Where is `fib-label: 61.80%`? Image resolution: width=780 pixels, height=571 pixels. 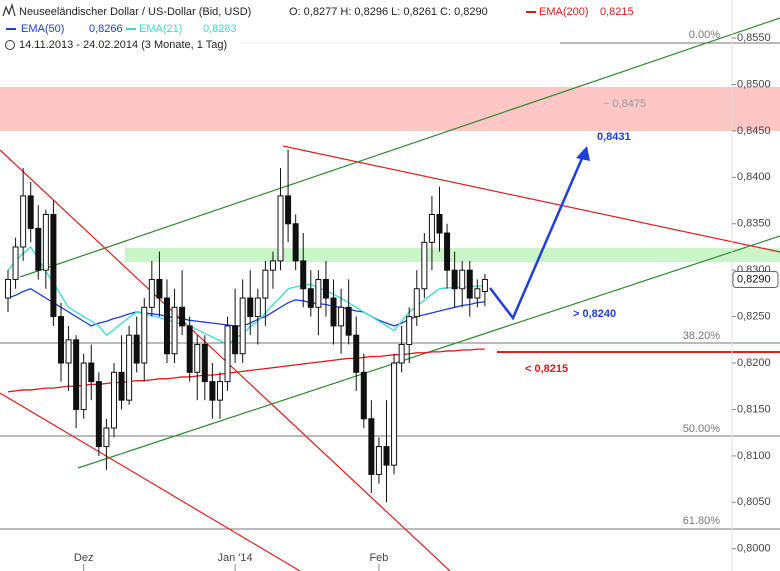
fib-label: 61.80% is located at coordinates (702, 521).